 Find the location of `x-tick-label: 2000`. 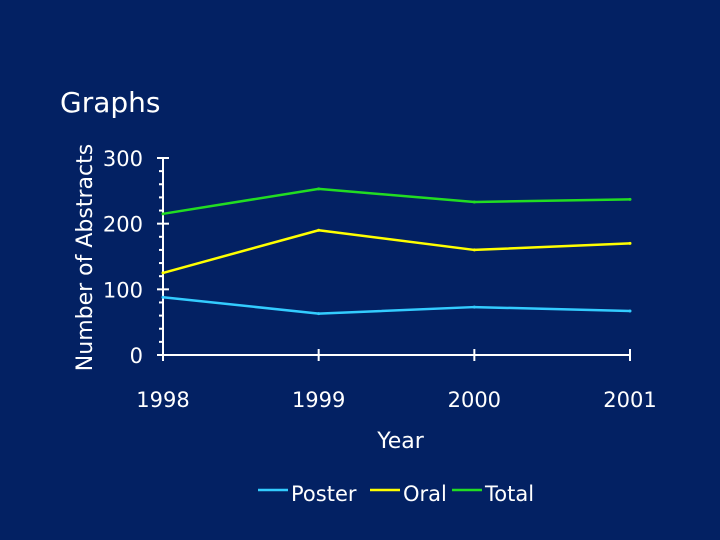

x-tick-label: 2000 is located at coordinates (474, 400).